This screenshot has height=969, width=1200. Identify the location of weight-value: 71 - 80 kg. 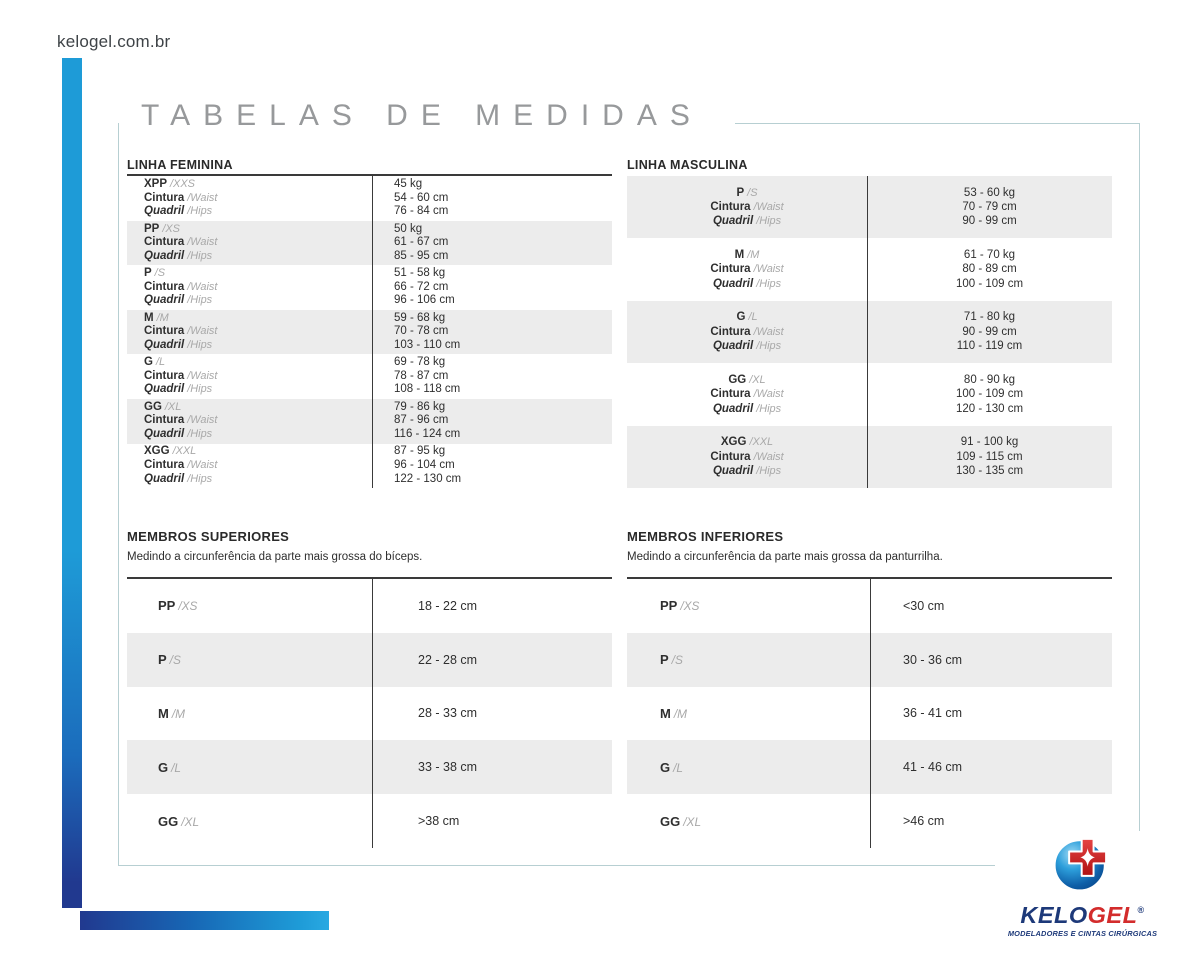
(989, 317).